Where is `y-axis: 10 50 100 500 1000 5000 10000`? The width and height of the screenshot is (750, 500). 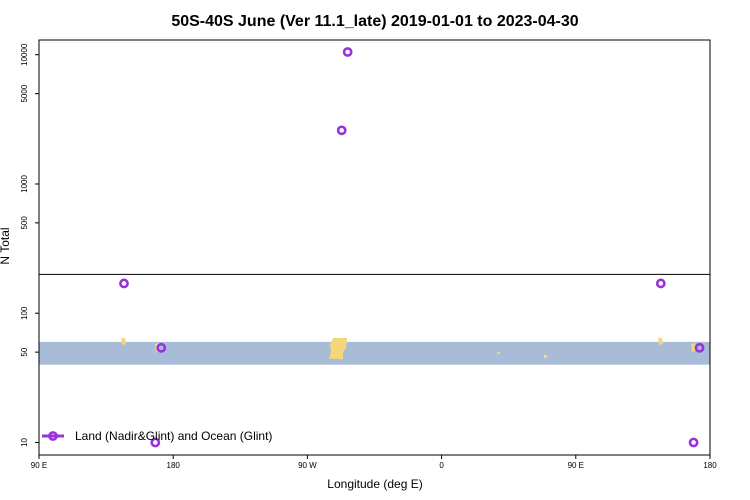
y-axis: 10 50 100 500 1000 5000 10000 is located at coordinates (29, 245).